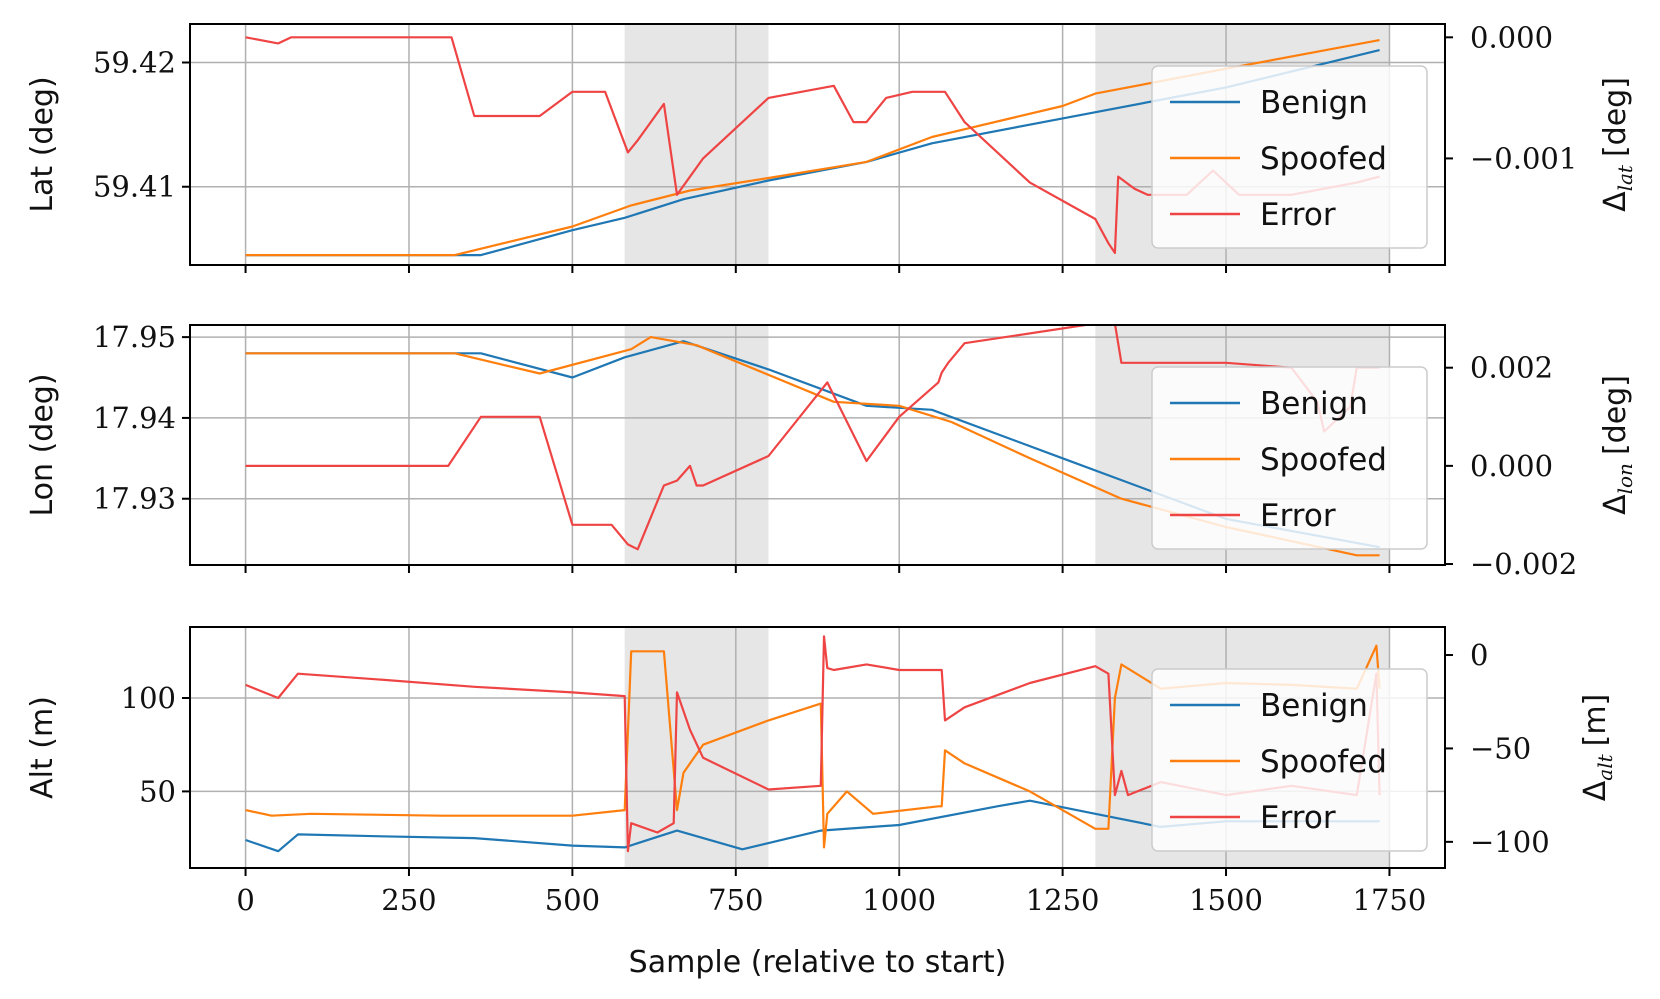  I want to click on right-y-axis-title: Δlat [deg], so click(1617, 144).